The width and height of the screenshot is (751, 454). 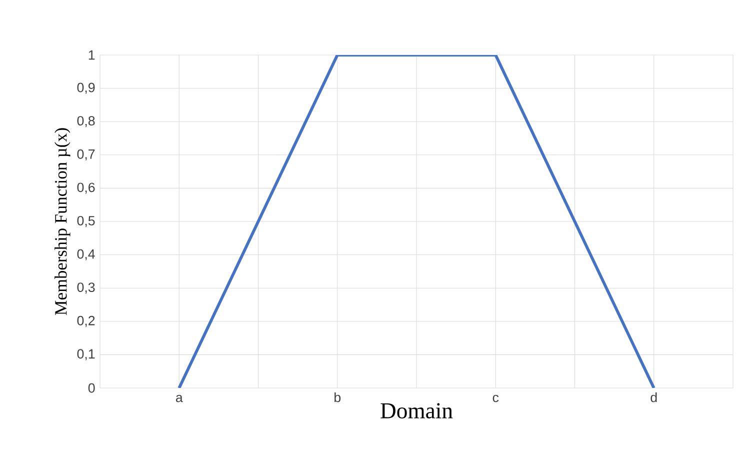 What do you see at coordinates (91, 388) in the screenshot?
I see `y-tick-label: 0` at bounding box center [91, 388].